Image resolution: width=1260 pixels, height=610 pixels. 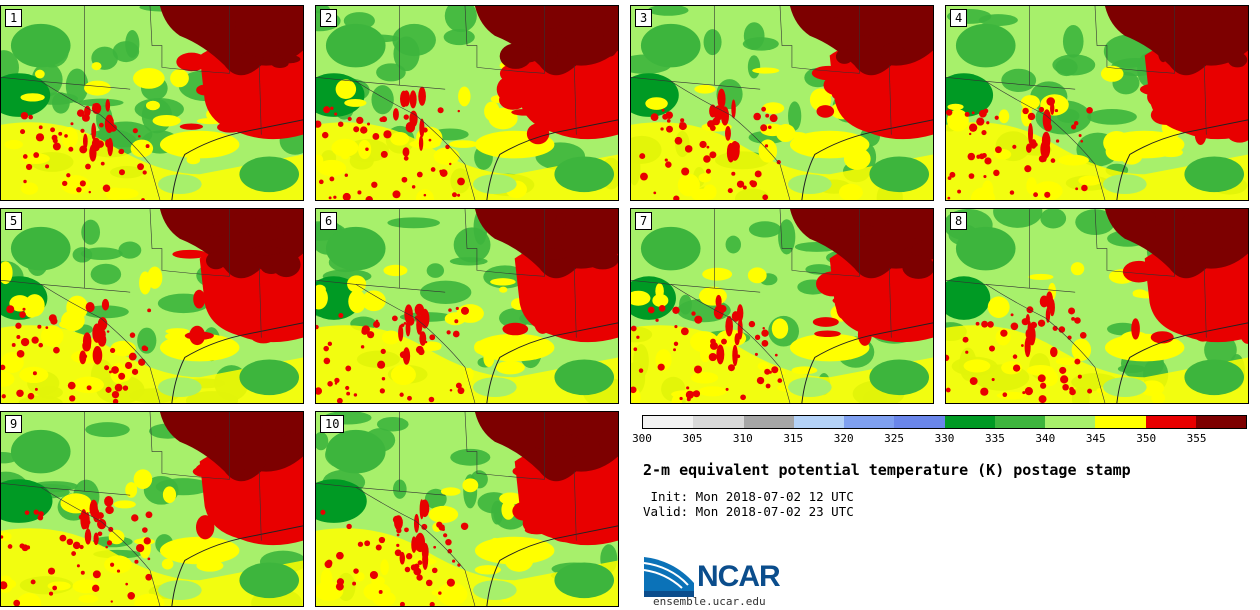 I want to click on ensemble-member-panel-4: 4, so click(x=1097, y=103).